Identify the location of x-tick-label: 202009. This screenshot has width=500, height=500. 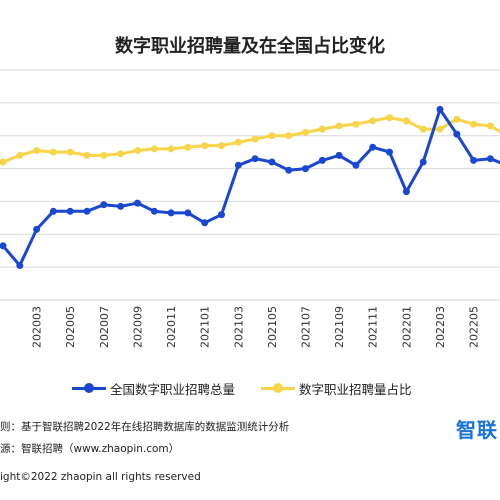
(137, 327).